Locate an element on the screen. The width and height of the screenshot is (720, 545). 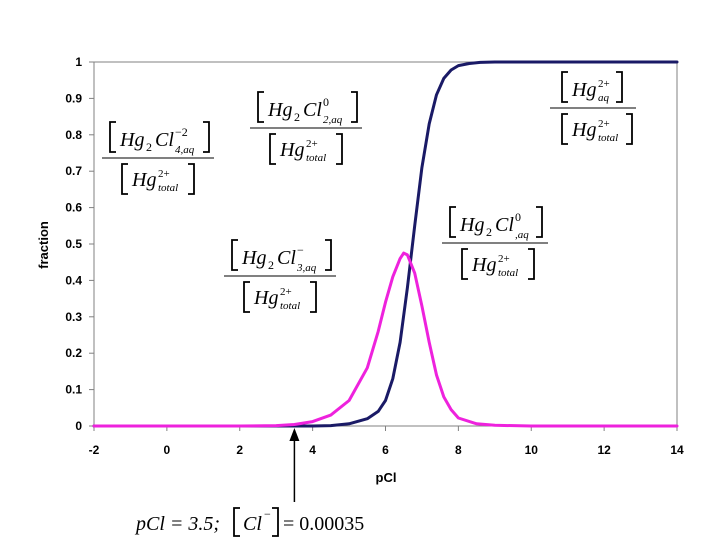
label-hg2cl2: Hg 2 Cl 0 2,aq Hg 2+ total is located at coordinates (306, 128).